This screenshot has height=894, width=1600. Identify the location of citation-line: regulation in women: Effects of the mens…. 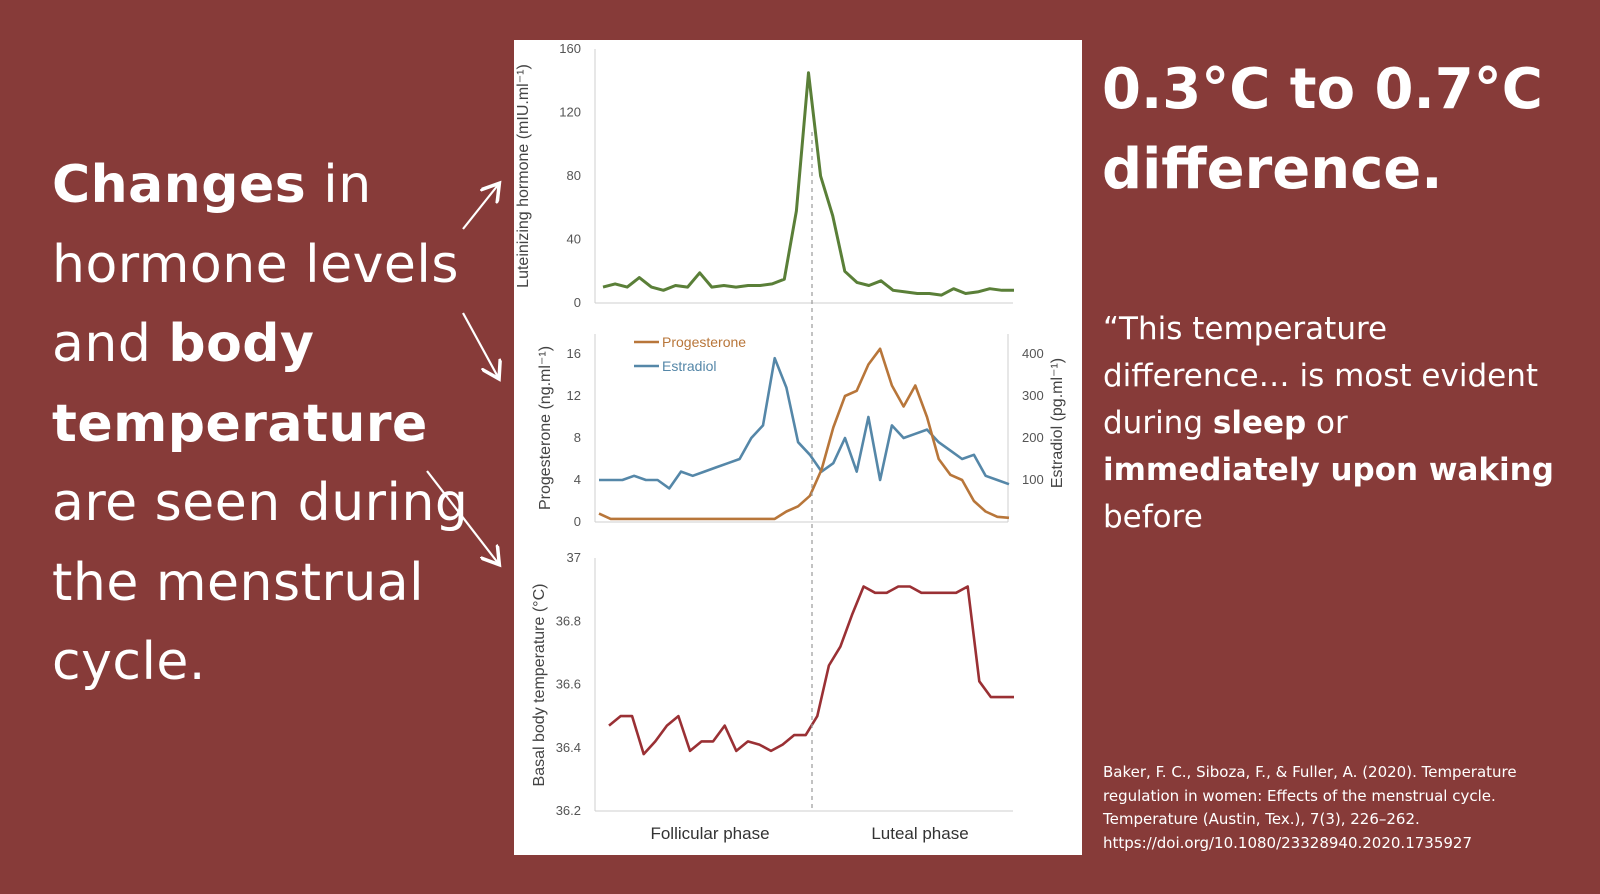
(1299, 795).